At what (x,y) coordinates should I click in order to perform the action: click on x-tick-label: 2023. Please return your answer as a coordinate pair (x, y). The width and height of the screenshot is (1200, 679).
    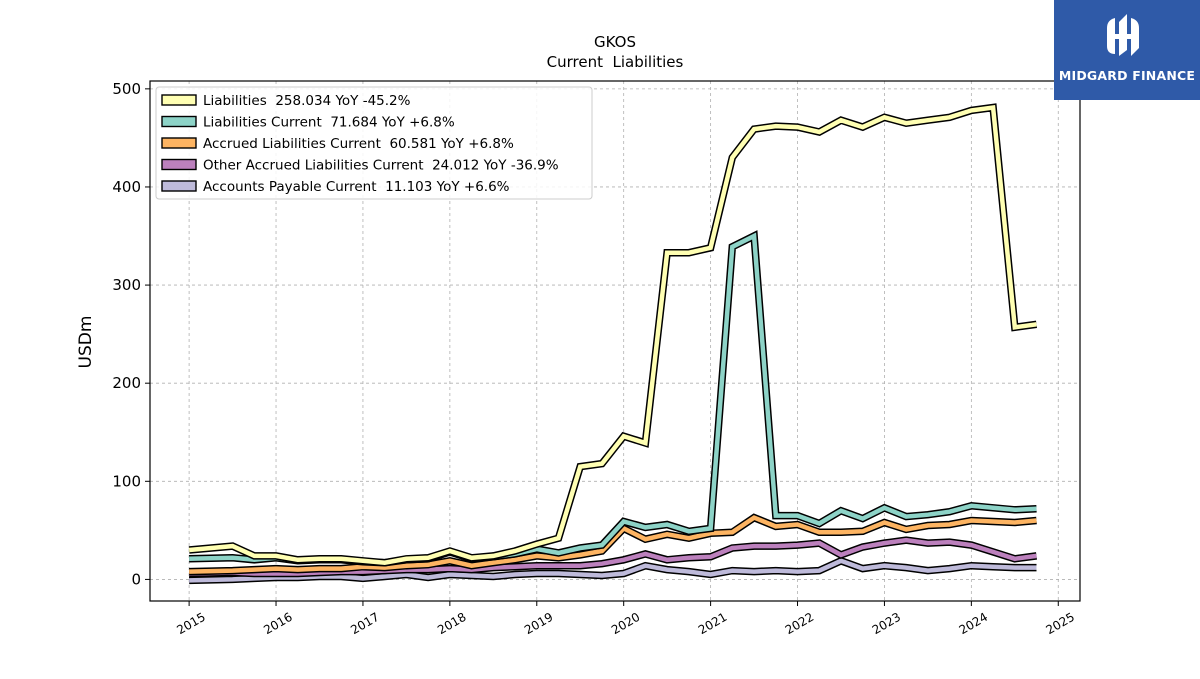
    Looking at the image, I should click on (886, 623).